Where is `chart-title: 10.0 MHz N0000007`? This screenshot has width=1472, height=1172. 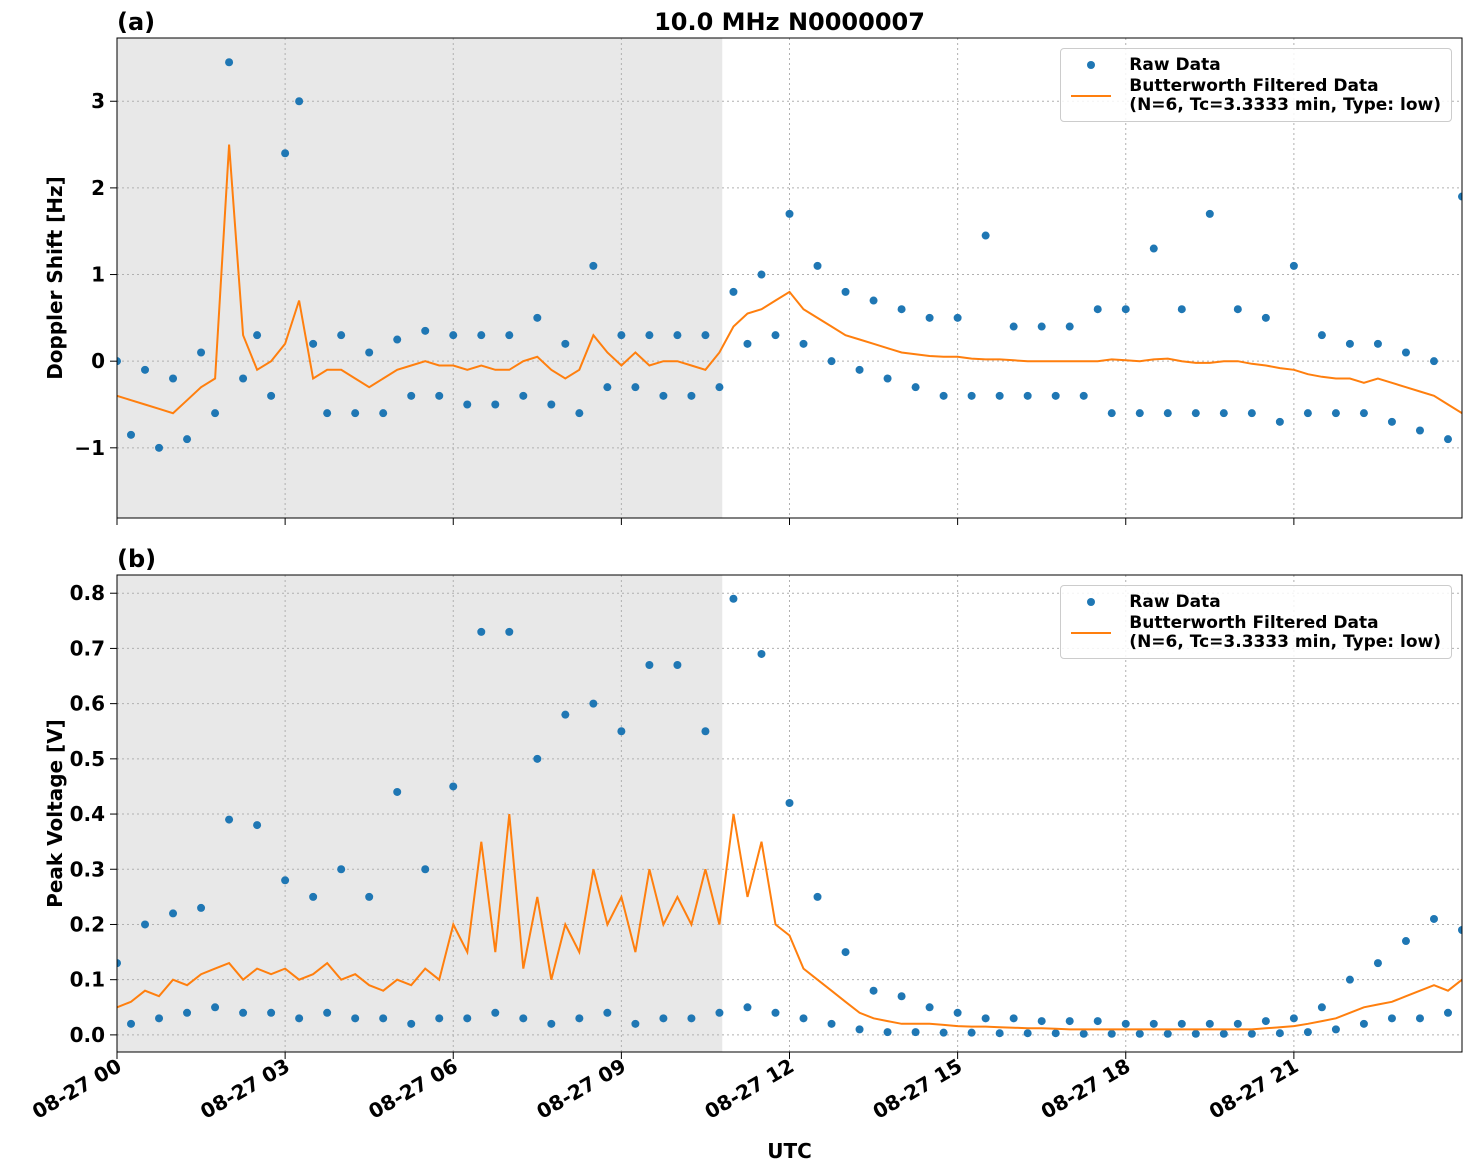 chart-title: 10.0 MHz N0000007 is located at coordinates (789, 22).